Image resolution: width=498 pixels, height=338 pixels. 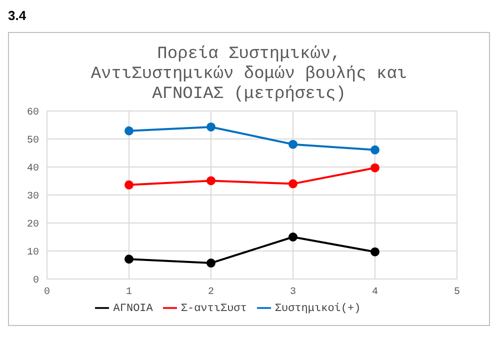 I want to click on x-tick-label: 1, so click(x=129, y=292).